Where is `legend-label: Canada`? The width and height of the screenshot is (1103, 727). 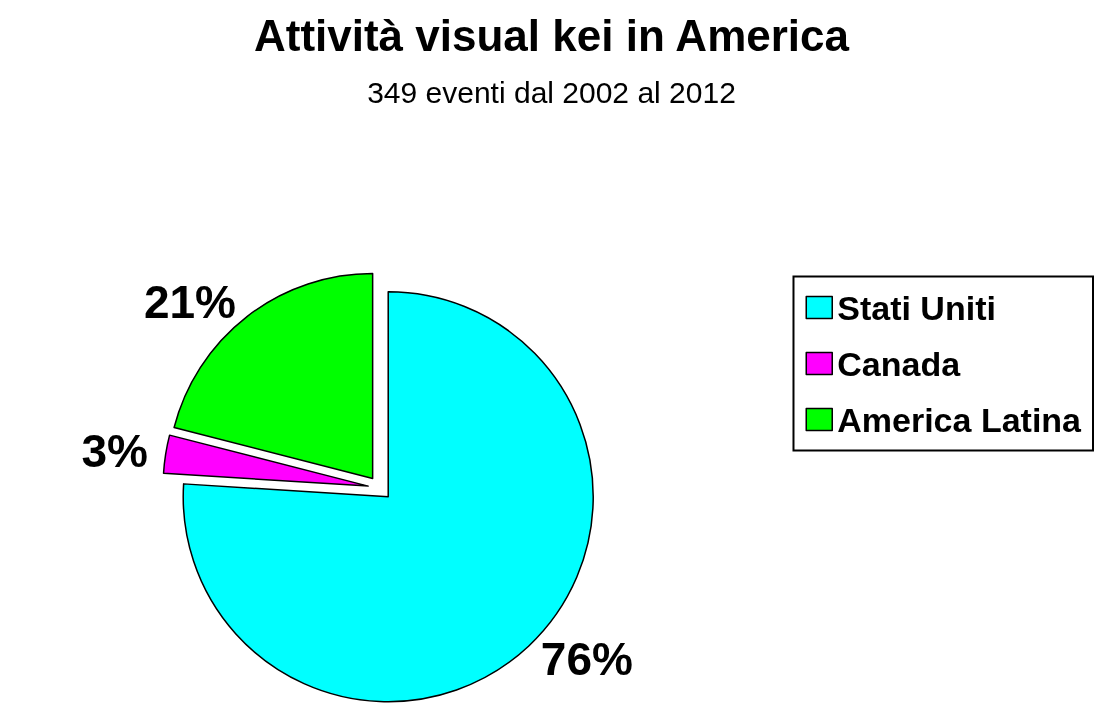
legend-label: Canada is located at coordinates (899, 363).